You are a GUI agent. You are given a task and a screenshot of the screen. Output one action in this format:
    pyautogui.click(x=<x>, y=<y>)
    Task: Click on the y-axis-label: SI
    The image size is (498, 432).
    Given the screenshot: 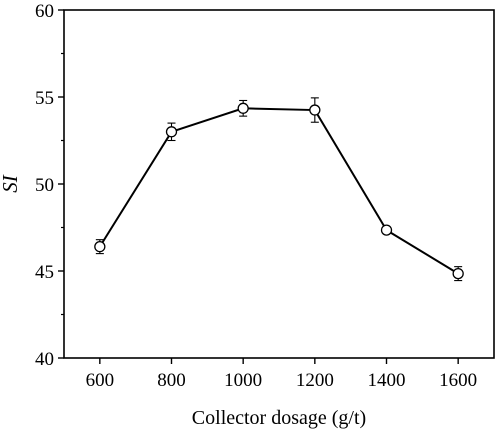 What is the action you would take?
    pyautogui.click(x=11, y=183)
    